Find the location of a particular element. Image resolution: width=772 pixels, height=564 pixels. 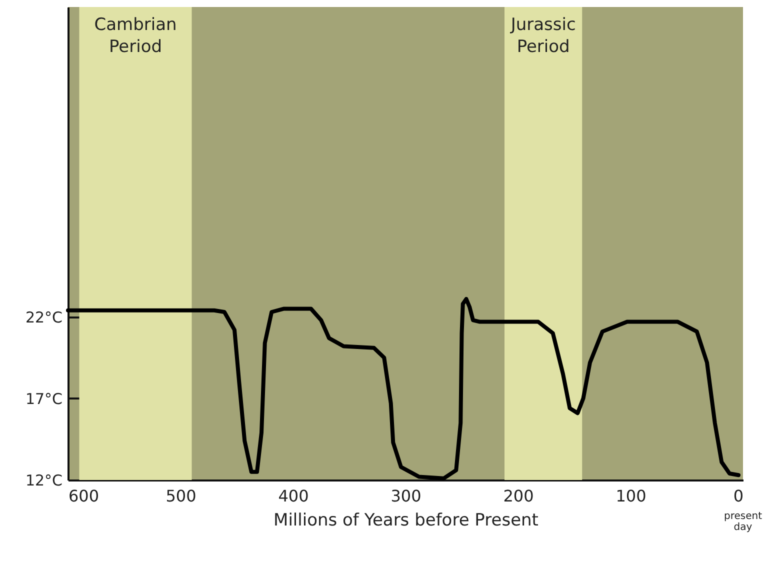

x-tick-label: 500 is located at coordinates (181, 496).